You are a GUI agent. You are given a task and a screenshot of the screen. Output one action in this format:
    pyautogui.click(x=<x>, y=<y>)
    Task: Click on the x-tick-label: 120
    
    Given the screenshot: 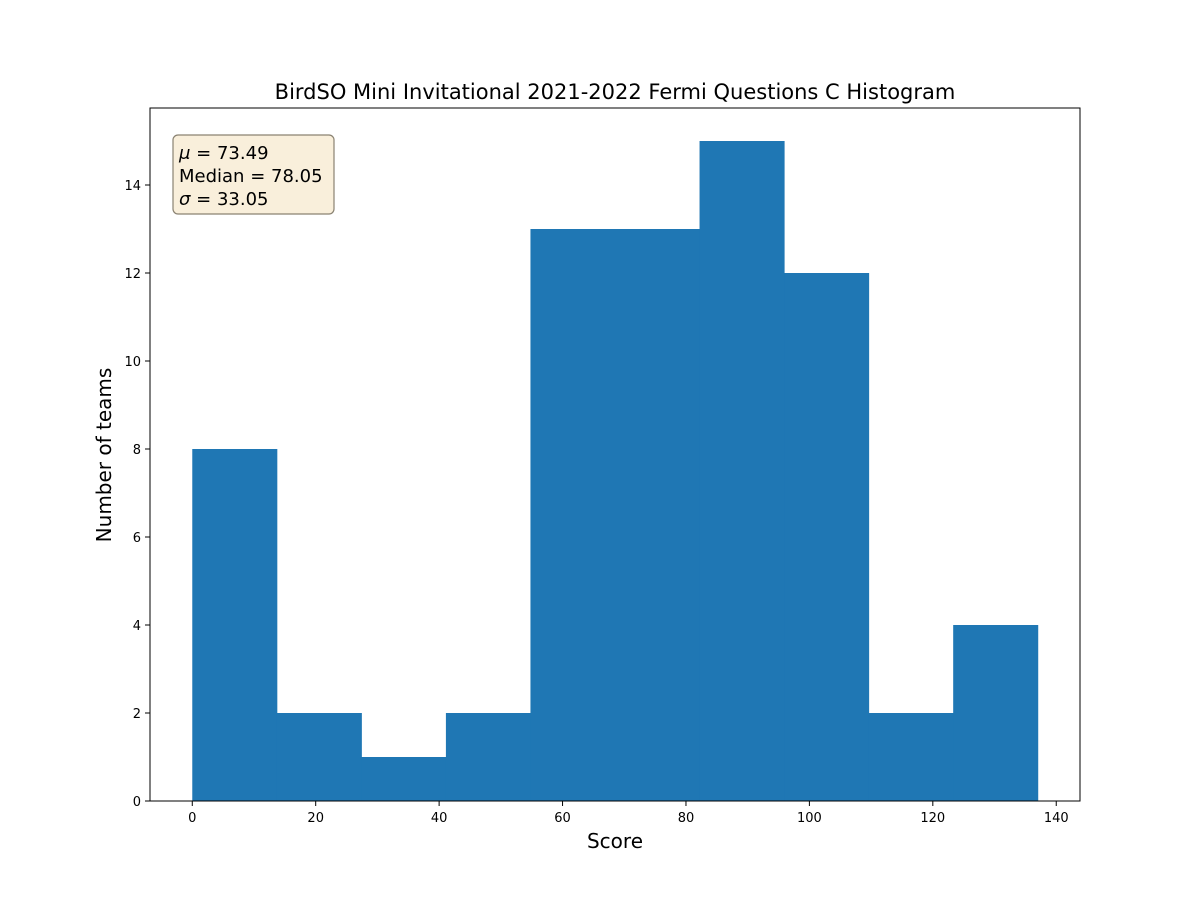 What is the action you would take?
    pyautogui.click(x=932, y=818)
    